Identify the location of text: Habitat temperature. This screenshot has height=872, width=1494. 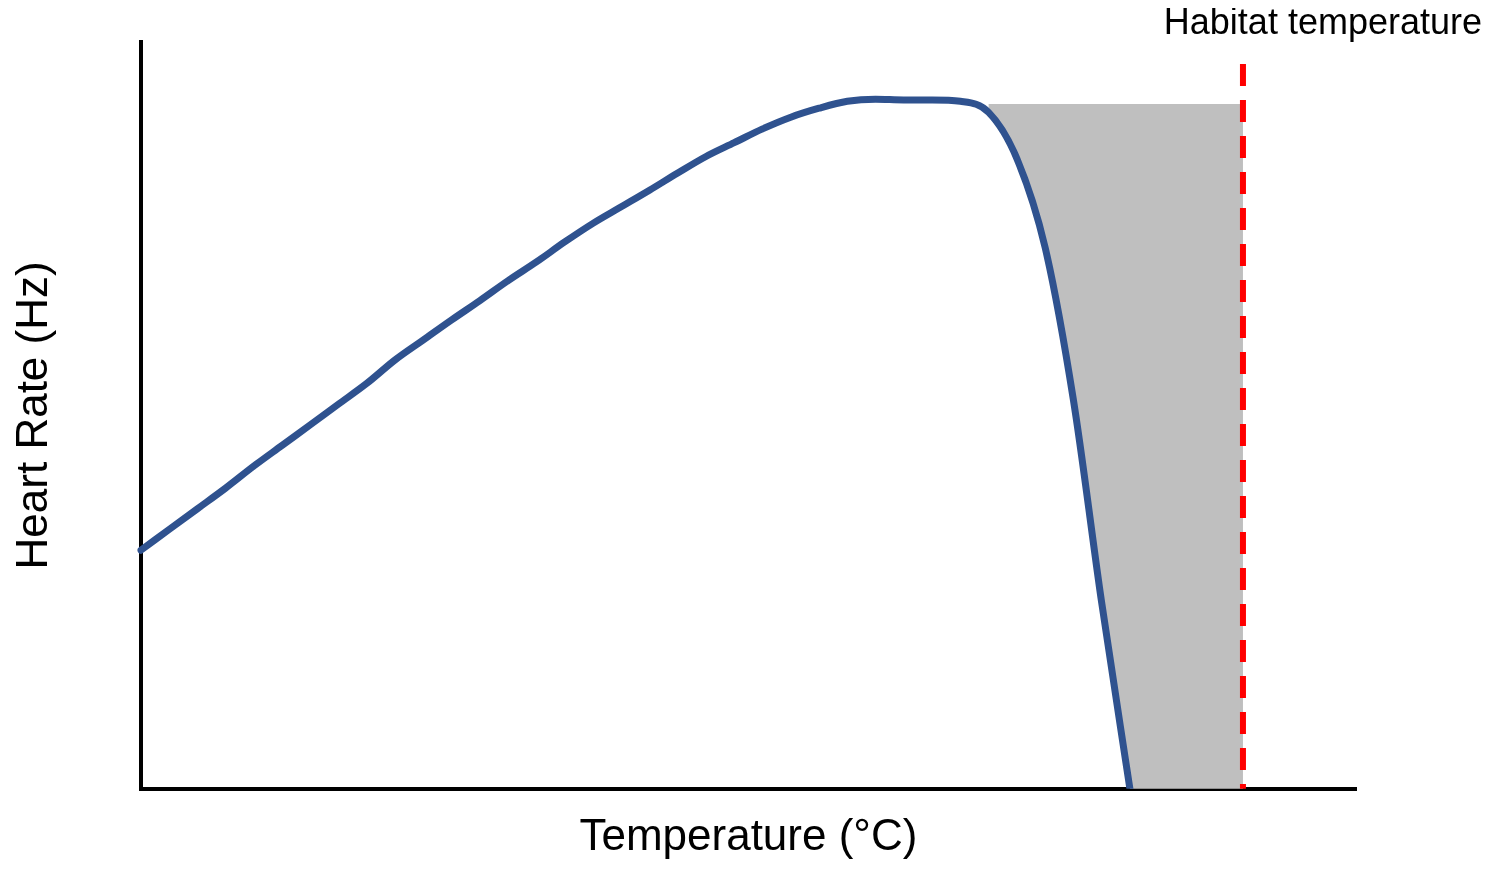
(1322, 21).